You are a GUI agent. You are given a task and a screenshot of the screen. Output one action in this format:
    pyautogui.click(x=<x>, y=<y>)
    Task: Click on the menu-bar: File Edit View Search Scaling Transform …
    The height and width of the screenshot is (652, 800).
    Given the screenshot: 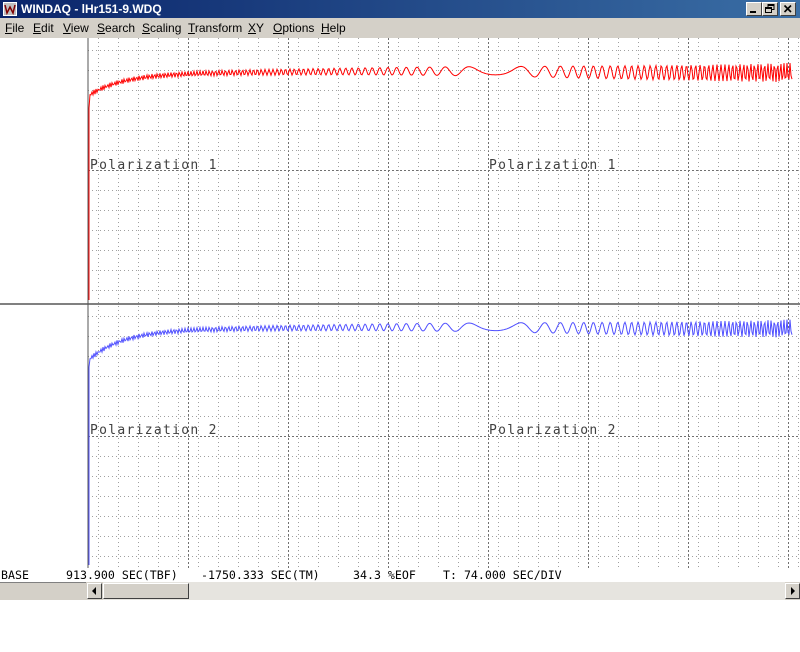 What is the action you would take?
    pyautogui.click(x=400, y=28)
    